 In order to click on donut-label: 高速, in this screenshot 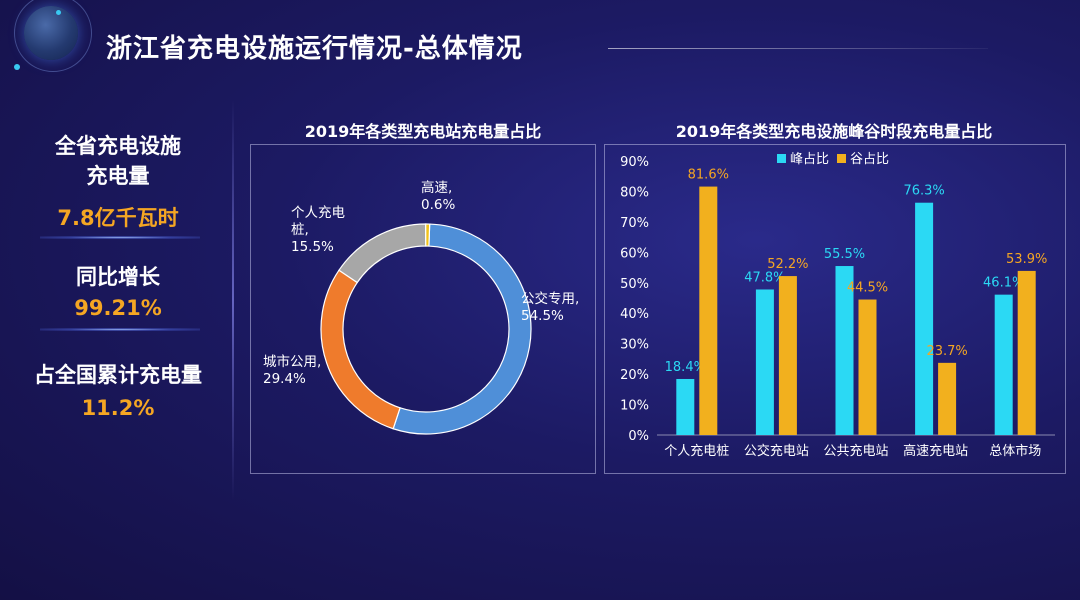, I will do `click(436, 187)`.